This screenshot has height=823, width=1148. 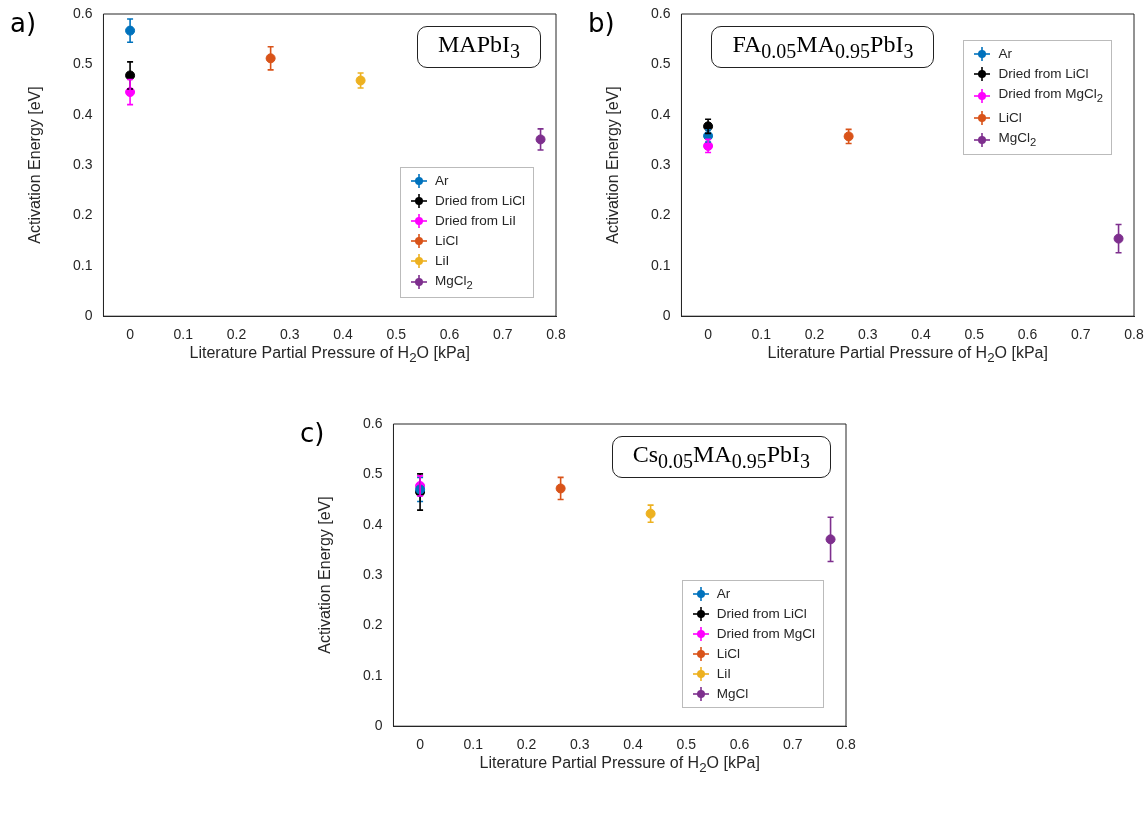 I want to click on text: c), so click(x=312, y=433).